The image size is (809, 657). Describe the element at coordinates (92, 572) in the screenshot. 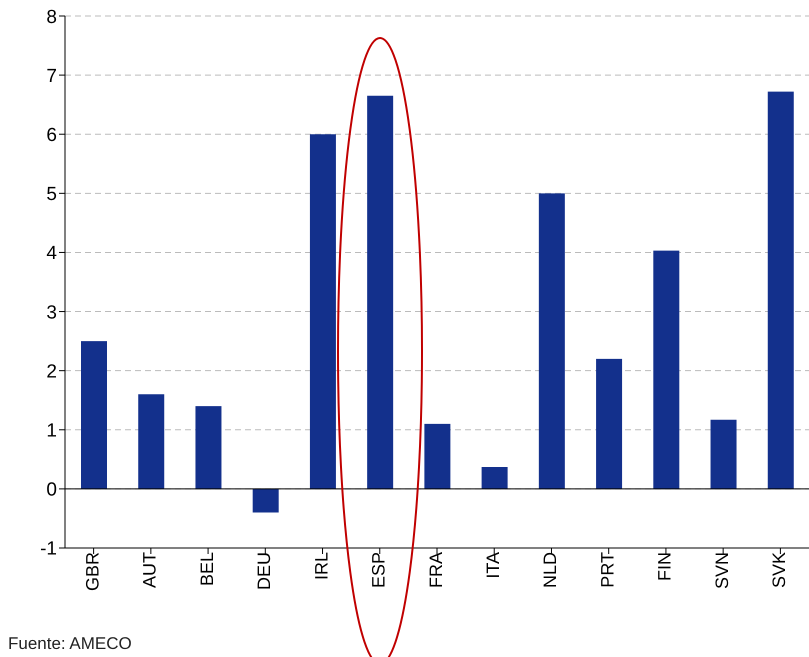

I see `x-tick-label: GBR` at that location.